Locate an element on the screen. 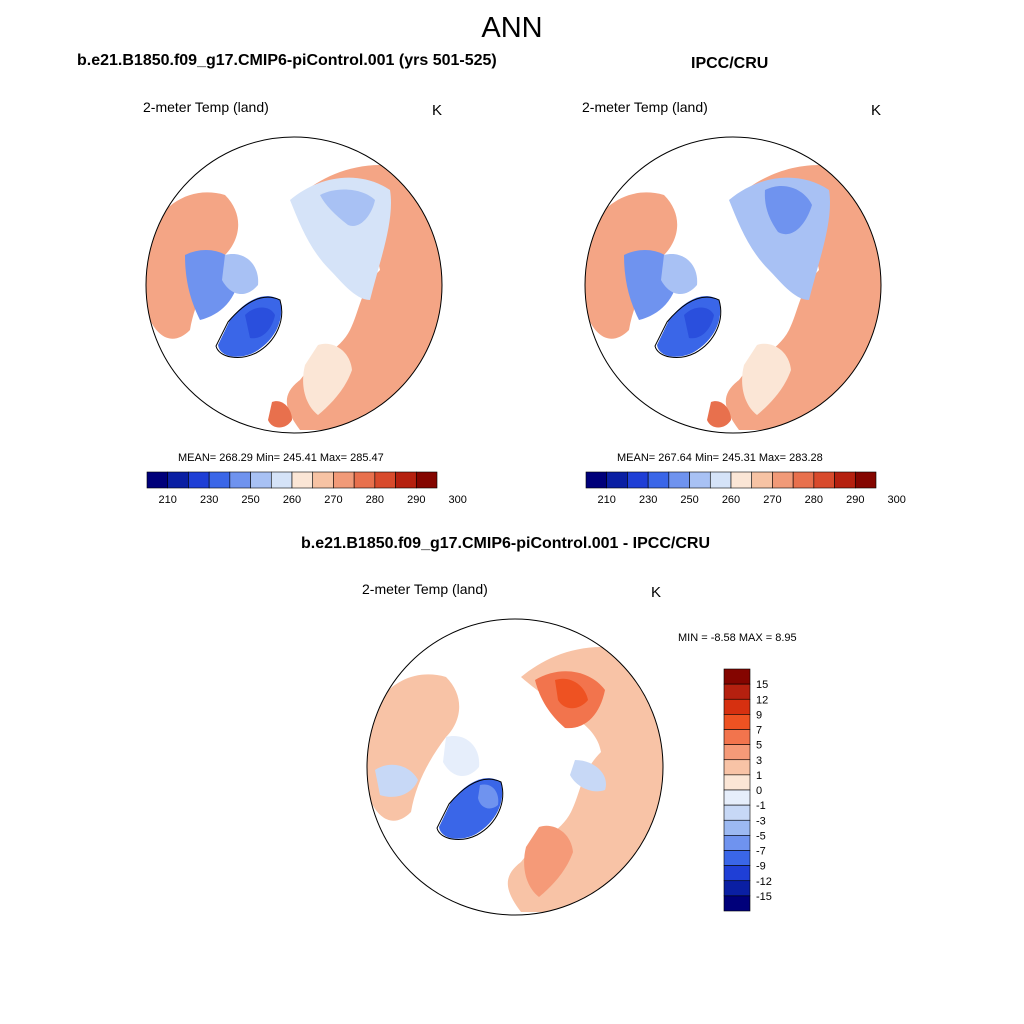 This screenshot has width=1024, height=1024. panel-2-greenland-edge is located at coordinates (688, 327).